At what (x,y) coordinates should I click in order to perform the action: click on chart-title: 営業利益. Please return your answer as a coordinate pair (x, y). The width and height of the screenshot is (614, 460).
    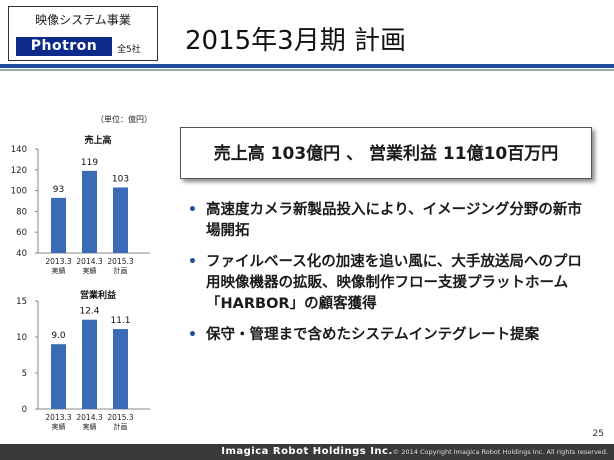
    Looking at the image, I should click on (98, 295).